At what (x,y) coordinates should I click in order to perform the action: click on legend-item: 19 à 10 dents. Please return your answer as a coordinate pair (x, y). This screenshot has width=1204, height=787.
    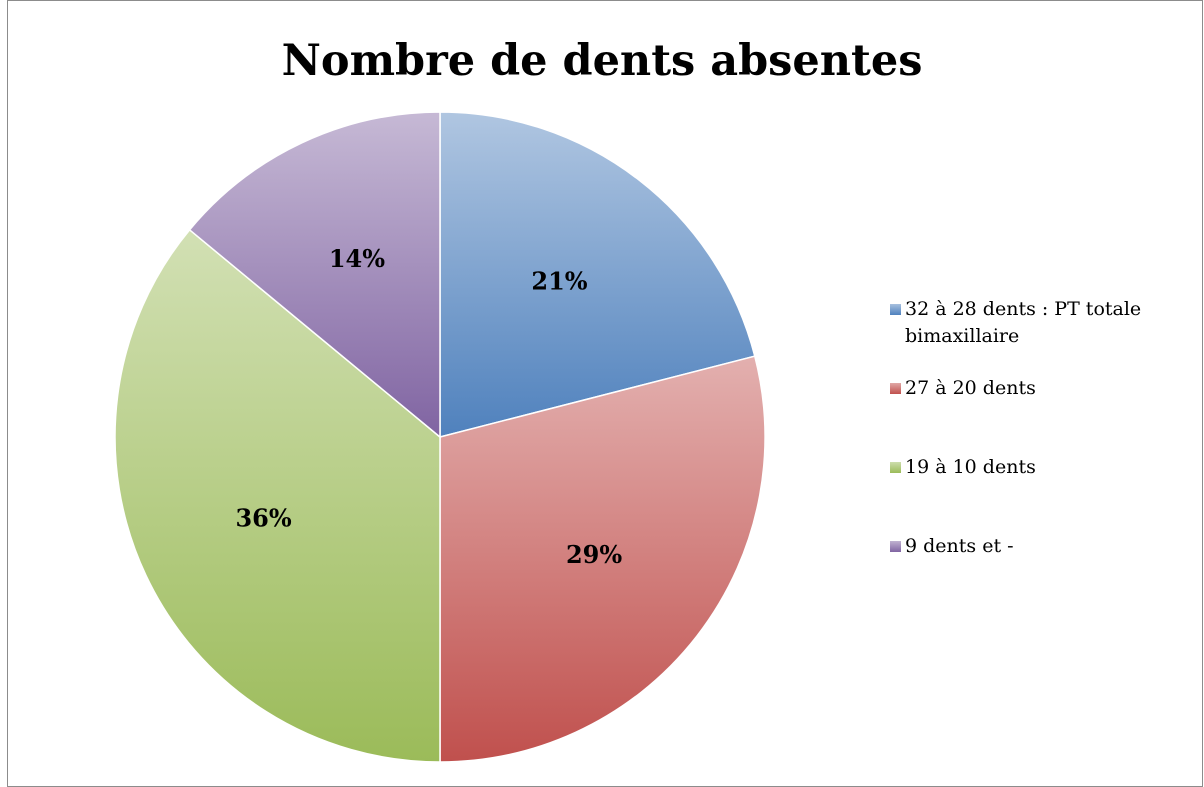
    Looking at the image, I should click on (1040, 467).